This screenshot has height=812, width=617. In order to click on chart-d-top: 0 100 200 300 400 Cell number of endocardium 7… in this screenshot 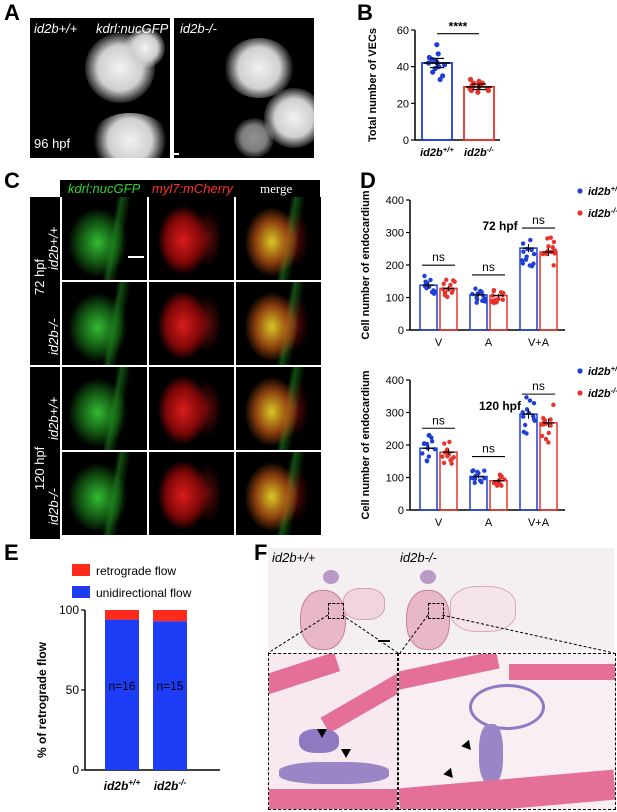, I will do `click(488, 267)`.